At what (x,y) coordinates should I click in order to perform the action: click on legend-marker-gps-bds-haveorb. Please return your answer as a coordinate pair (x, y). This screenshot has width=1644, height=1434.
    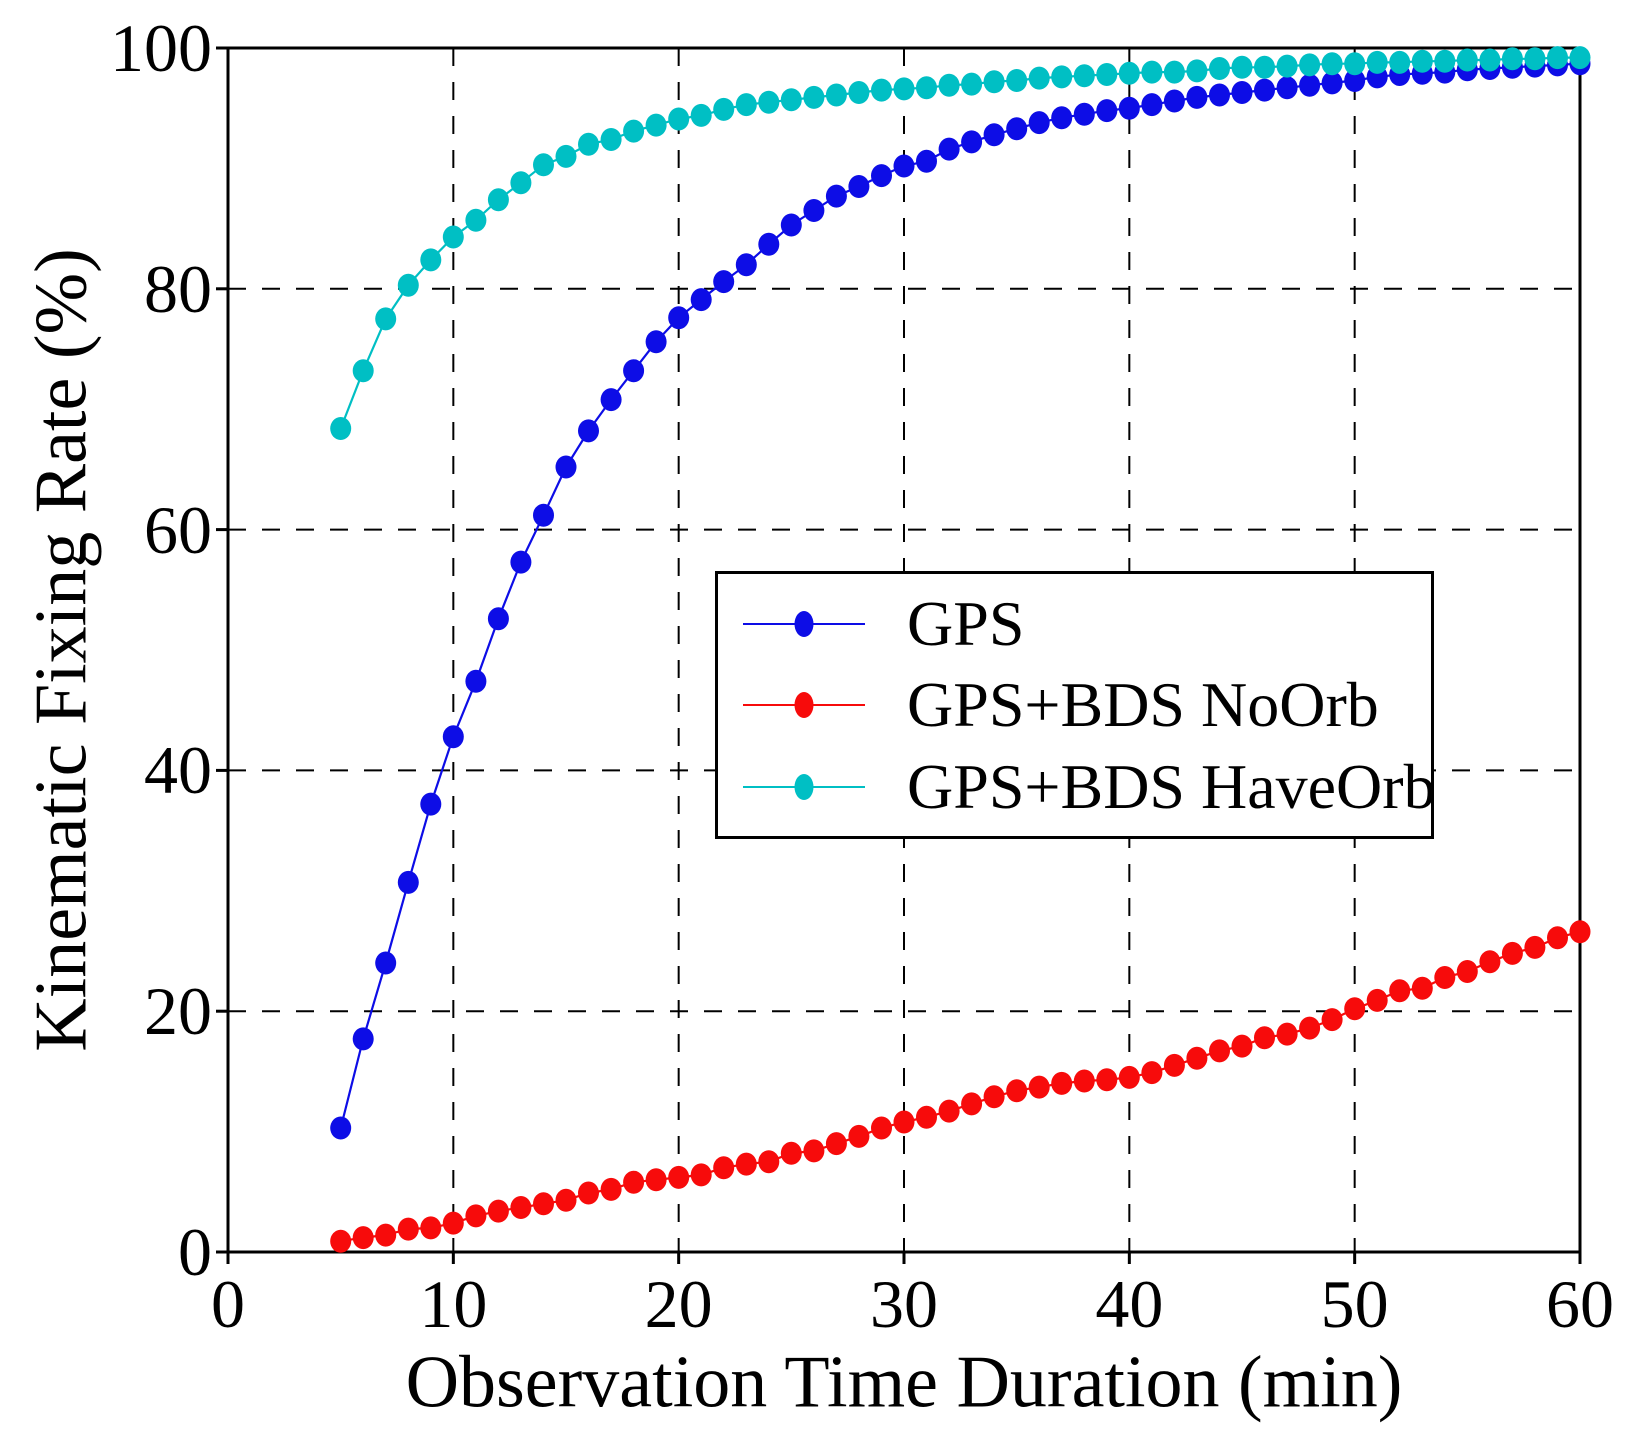
    Looking at the image, I should click on (804, 787).